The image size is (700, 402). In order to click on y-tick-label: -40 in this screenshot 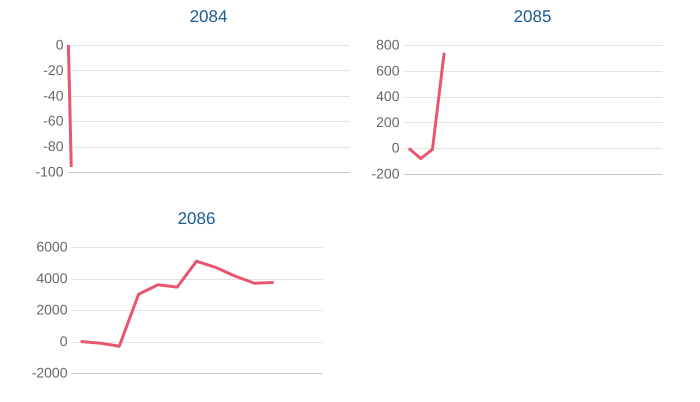, I will do `click(53, 95)`.